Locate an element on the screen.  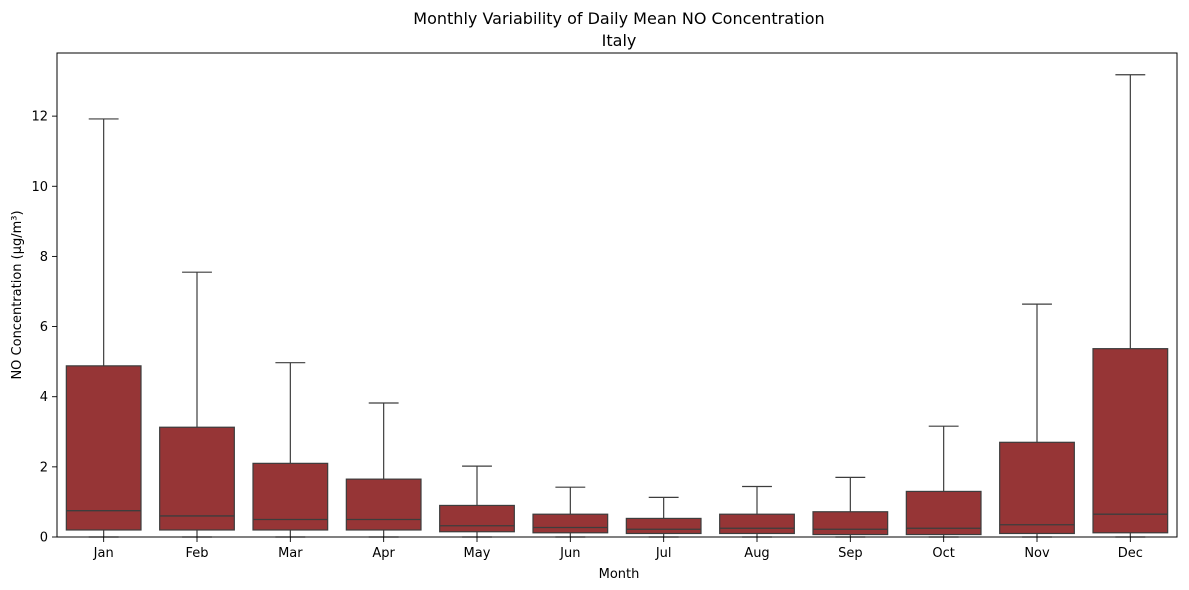
y-tick-label: 8 is located at coordinates (44, 257).